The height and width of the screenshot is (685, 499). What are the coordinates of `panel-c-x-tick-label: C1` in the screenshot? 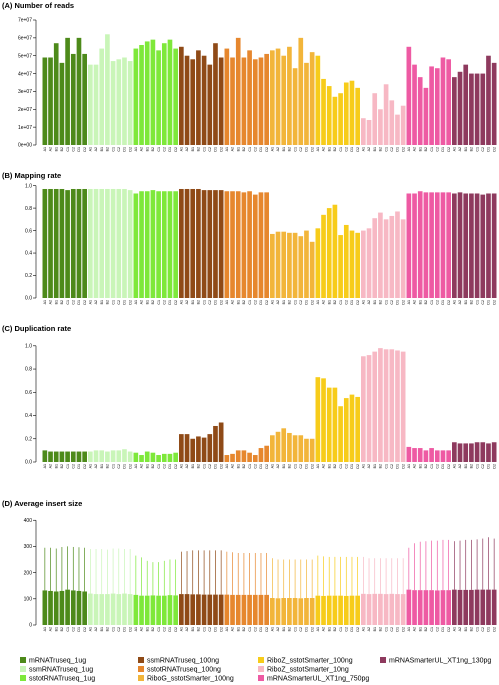 It's located at (68, 466).